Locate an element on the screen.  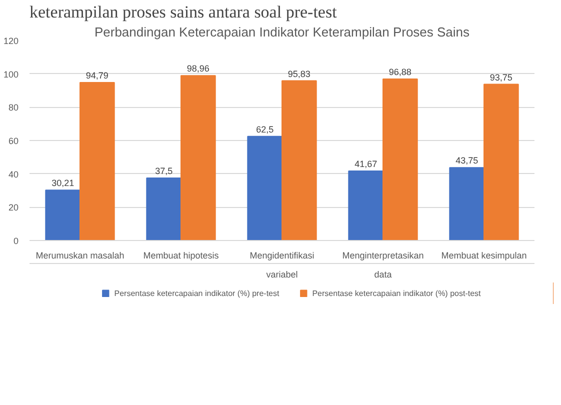
data-label: 98,96 is located at coordinates (198, 69).